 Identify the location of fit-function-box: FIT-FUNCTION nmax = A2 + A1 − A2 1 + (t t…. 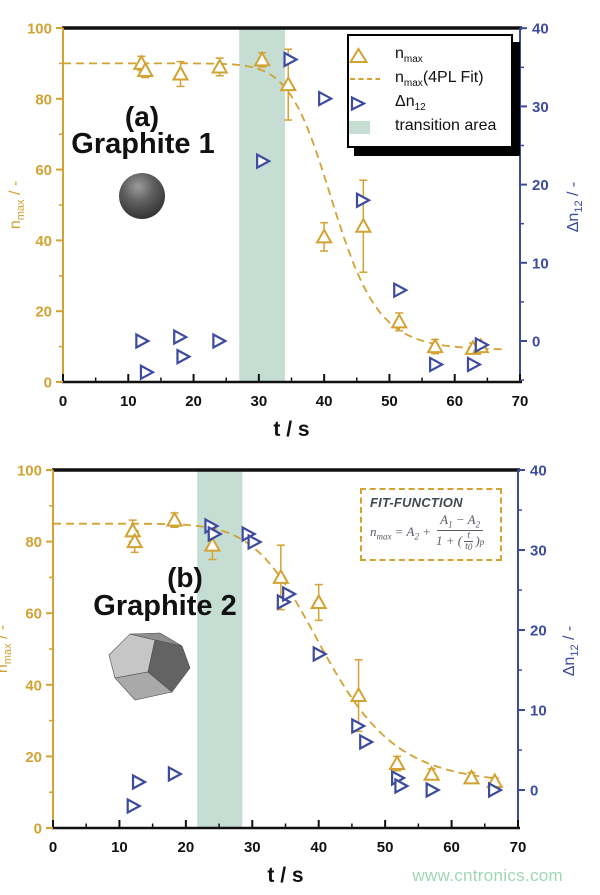
(431, 524).